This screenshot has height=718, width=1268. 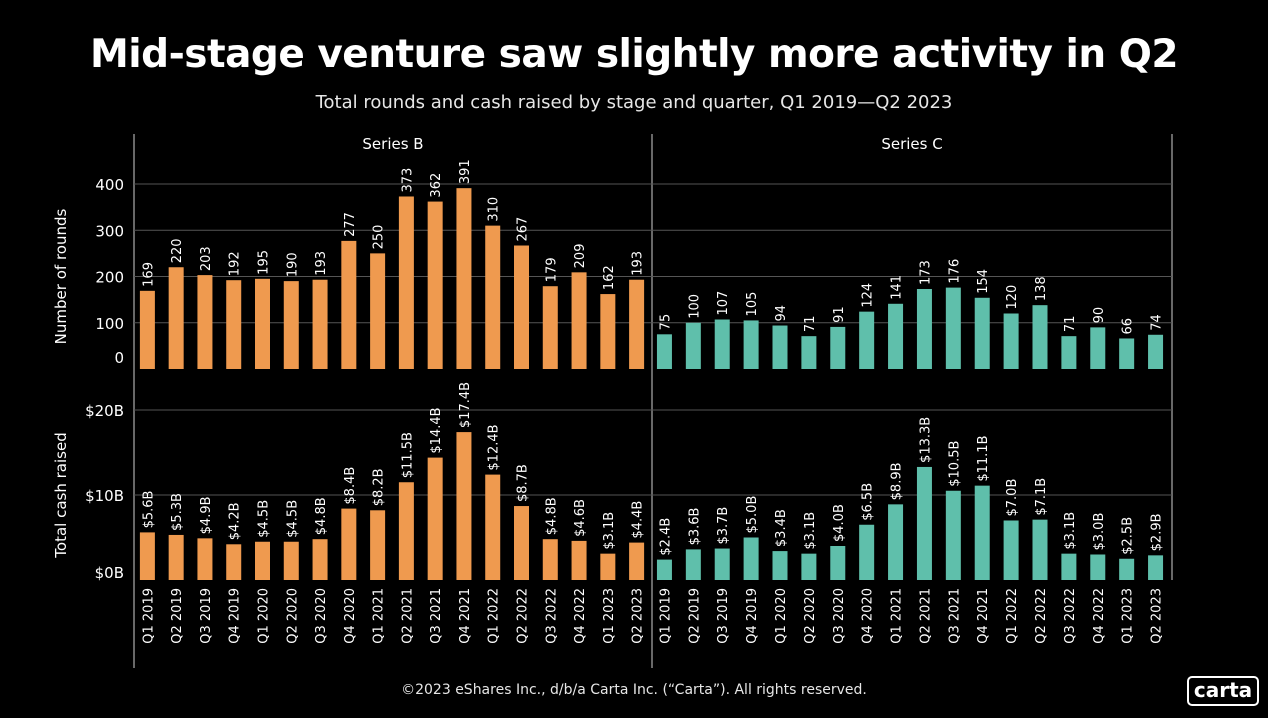 What do you see at coordinates (839, 314) in the screenshot?
I see `data-label: 91` at bounding box center [839, 314].